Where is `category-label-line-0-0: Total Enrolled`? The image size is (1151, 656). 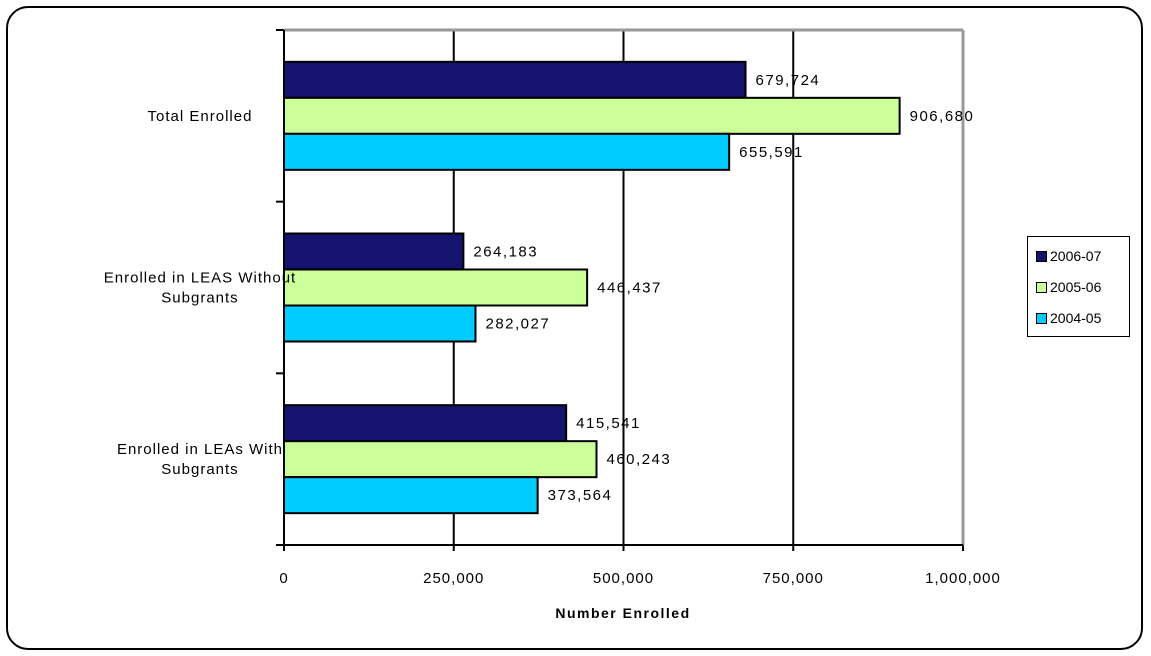
category-label-line-0-0: Total Enrolled is located at coordinates (200, 116).